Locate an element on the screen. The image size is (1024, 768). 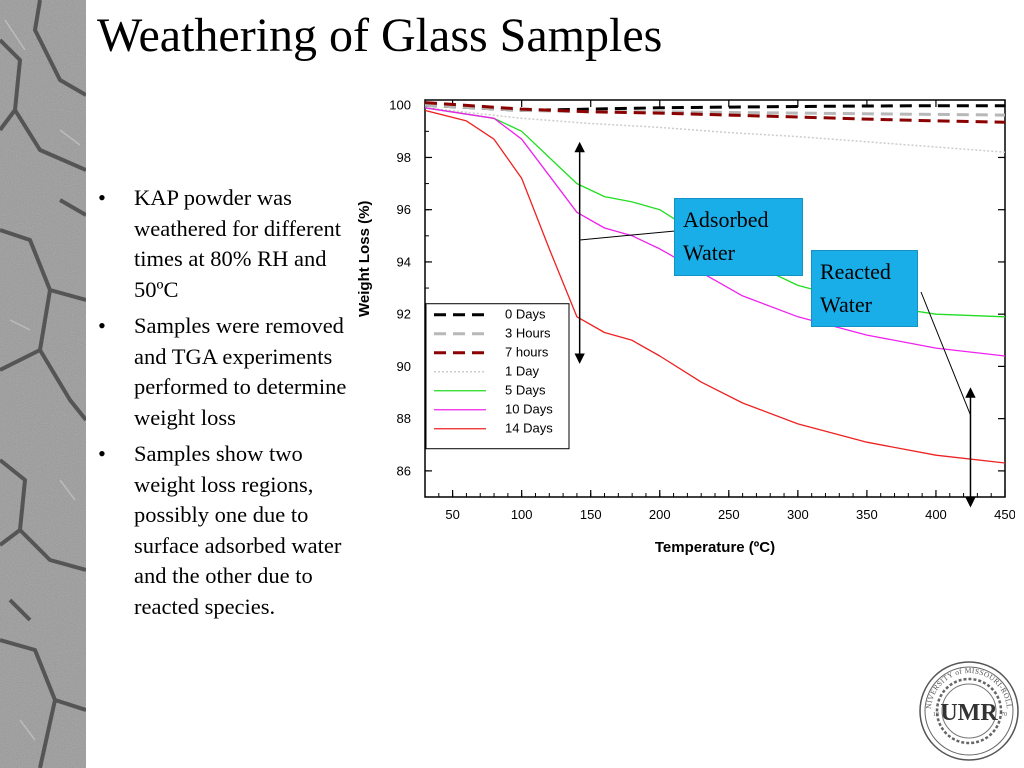
series-line-1-day is located at coordinates (715, 130).